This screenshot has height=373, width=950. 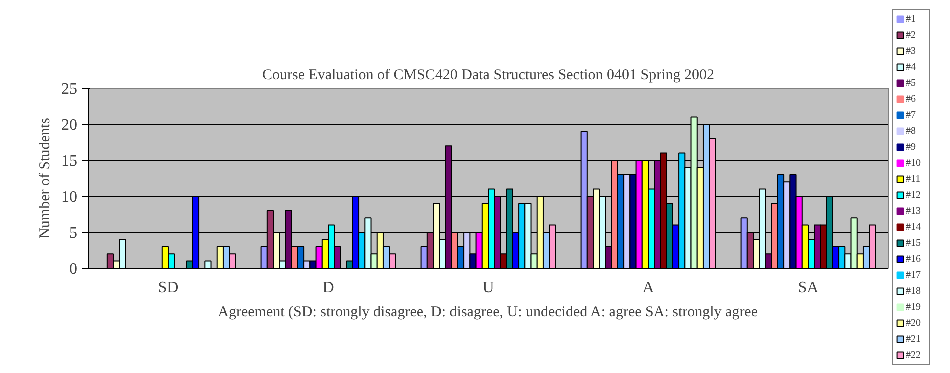 I want to click on legend-label: #20, so click(x=914, y=323).